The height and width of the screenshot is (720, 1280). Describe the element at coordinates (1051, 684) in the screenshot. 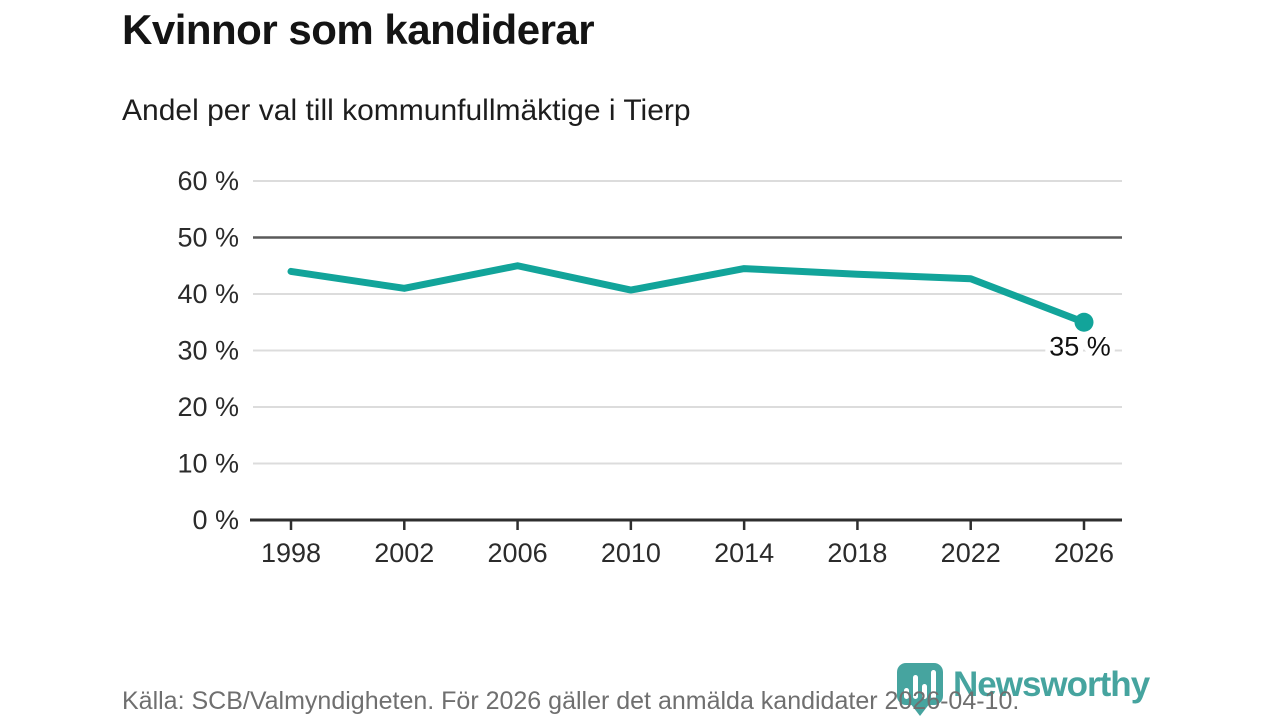

I see `logo-wordmark: Newsworthy` at that location.